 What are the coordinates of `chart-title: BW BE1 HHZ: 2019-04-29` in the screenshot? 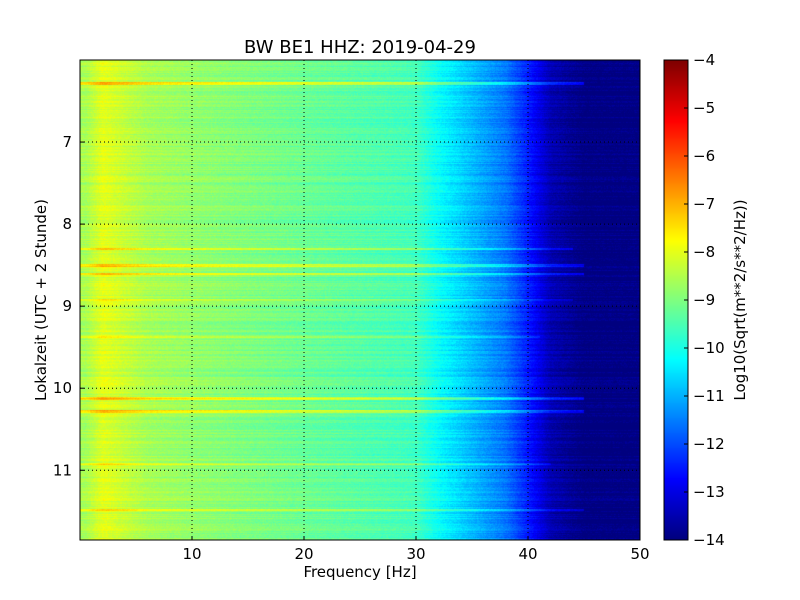 It's located at (360, 47).